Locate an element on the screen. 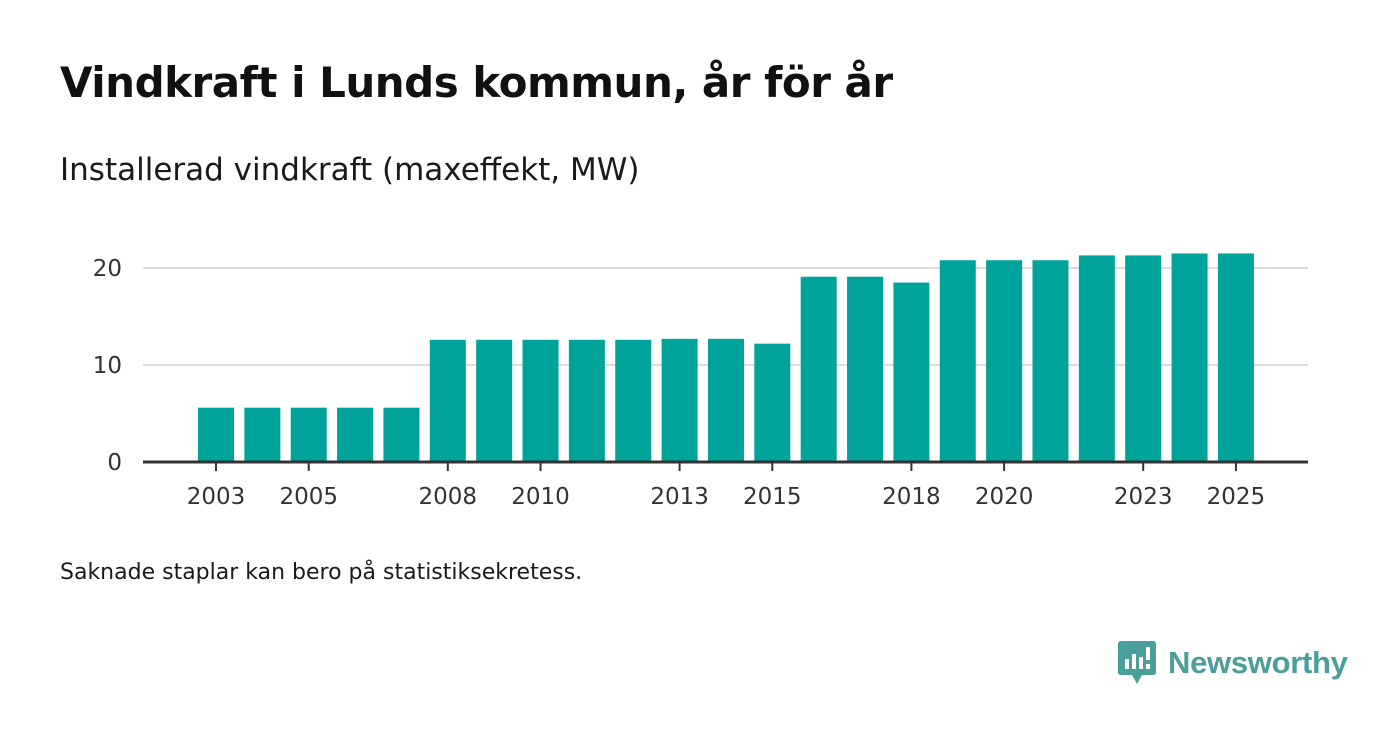 This screenshot has width=1400, height=745. bar-2005 is located at coordinates (308, 434).